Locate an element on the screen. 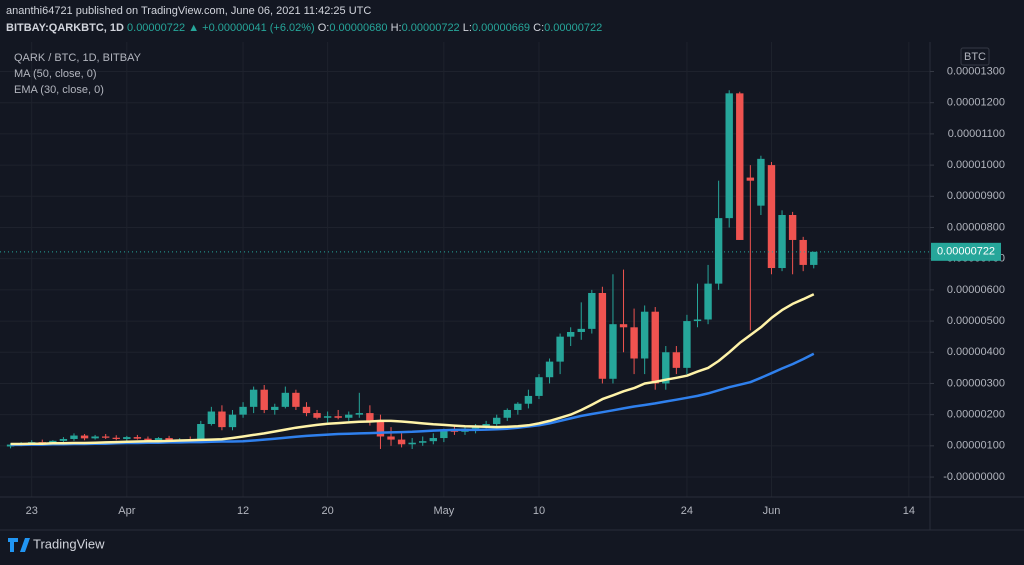 The image size is (1024, 565). y-tick-label: 0.00000200 is located at coordinates (976, 415).